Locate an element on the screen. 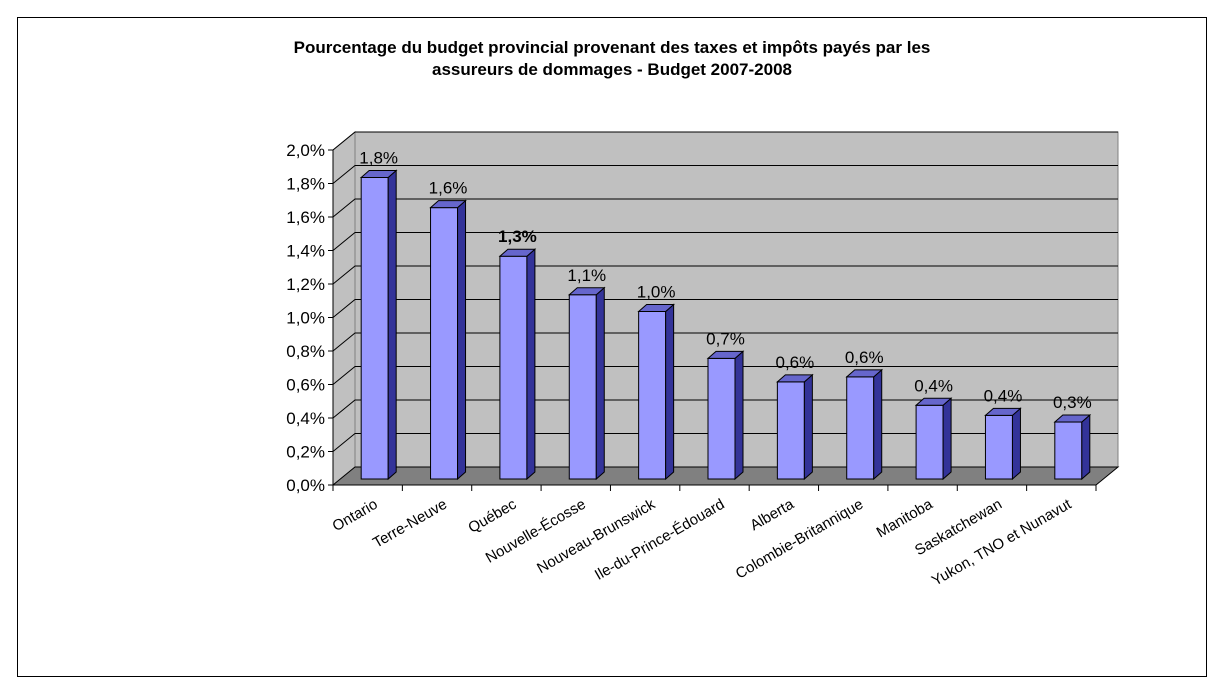  category-label: Alberta is located at coordinates (772, 514).